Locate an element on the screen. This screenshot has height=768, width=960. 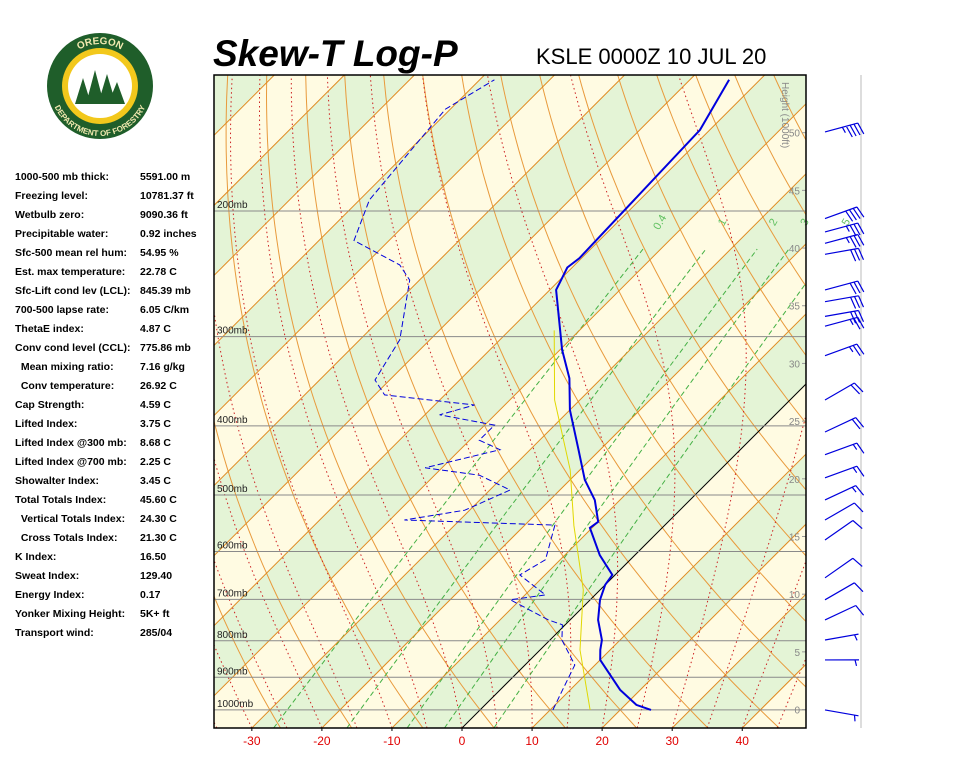
logo: OREGON DEPARTMENT OF FORESTRY is located at coordinates (100, 86).